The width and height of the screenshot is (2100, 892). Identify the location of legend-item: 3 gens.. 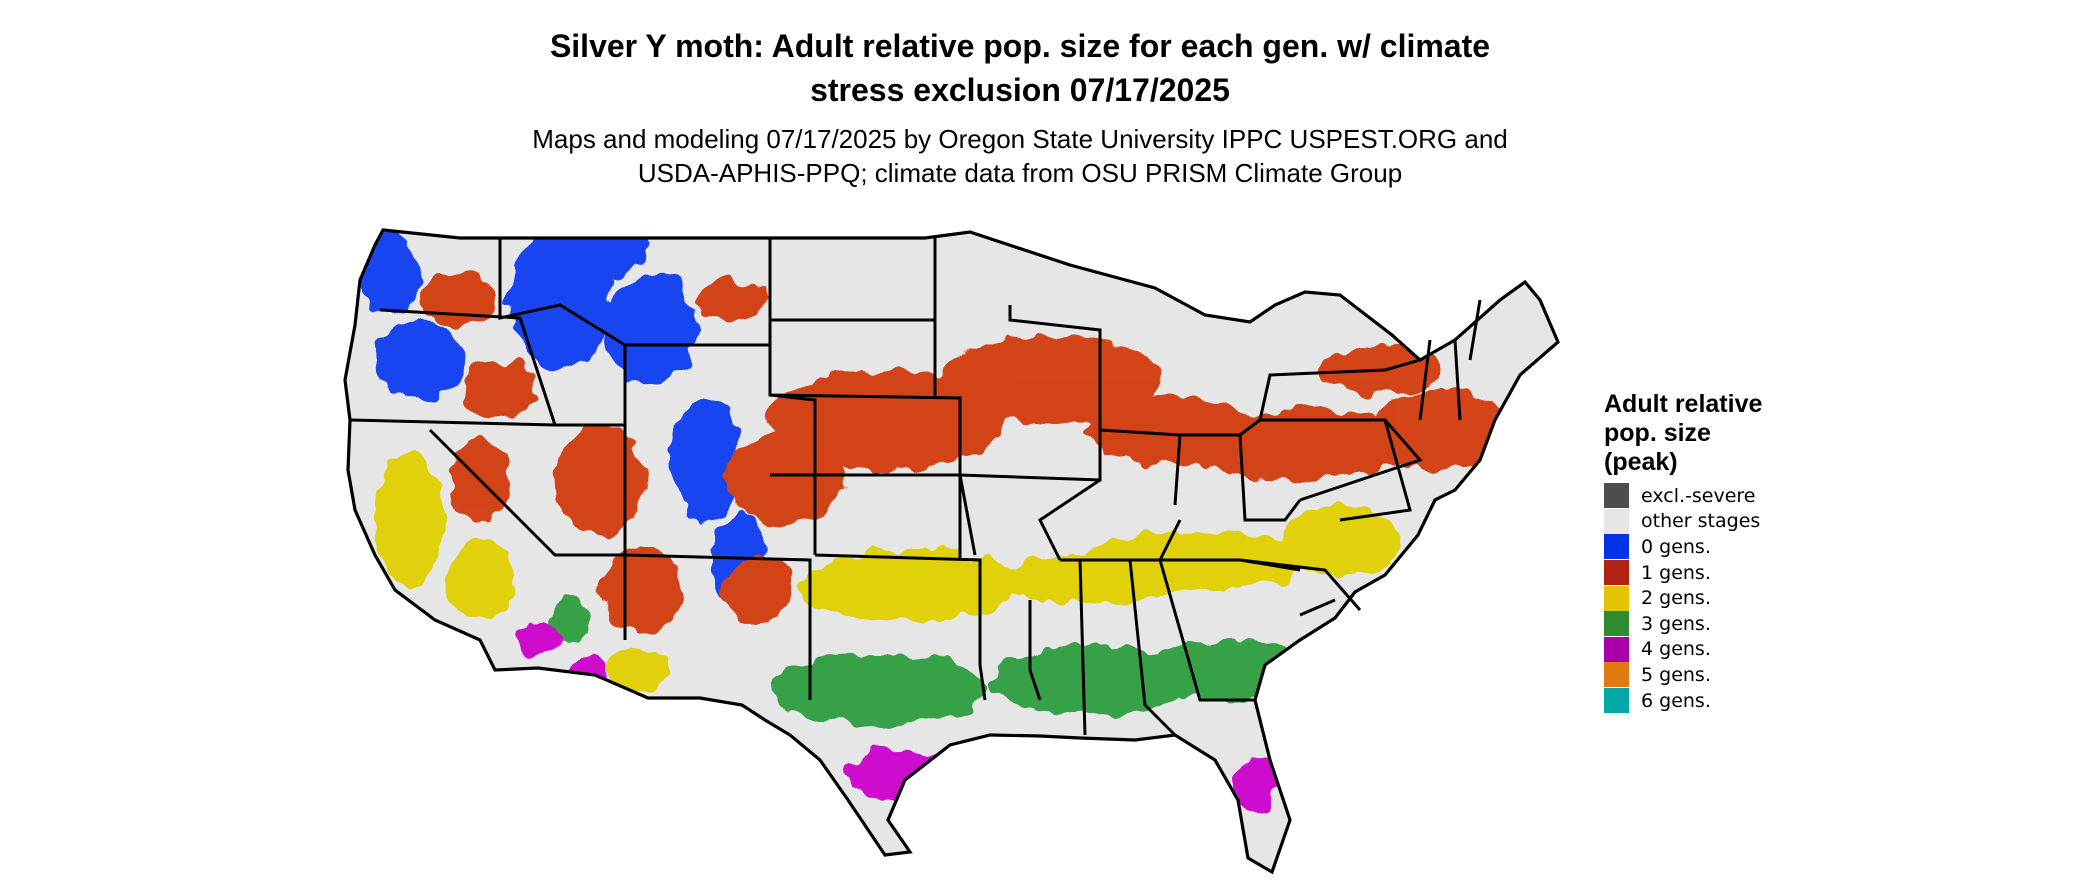
(1683, 624).